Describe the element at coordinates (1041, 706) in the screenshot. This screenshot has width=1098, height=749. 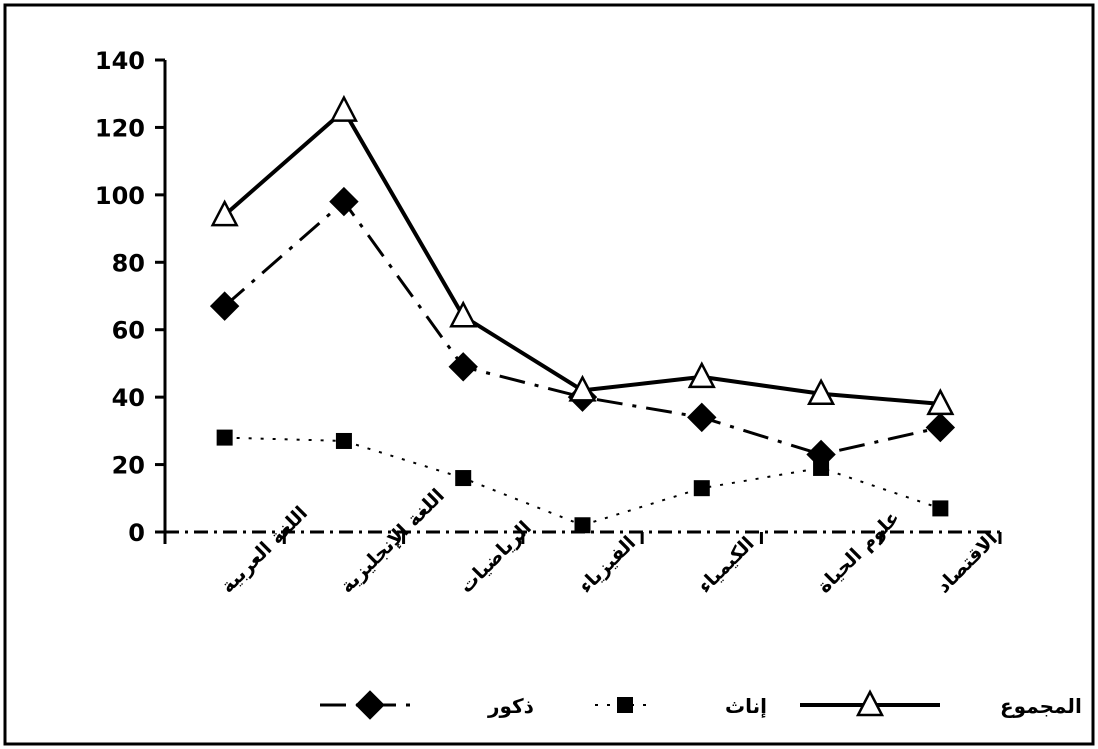
I see `legend-label: المجموع` at that location.